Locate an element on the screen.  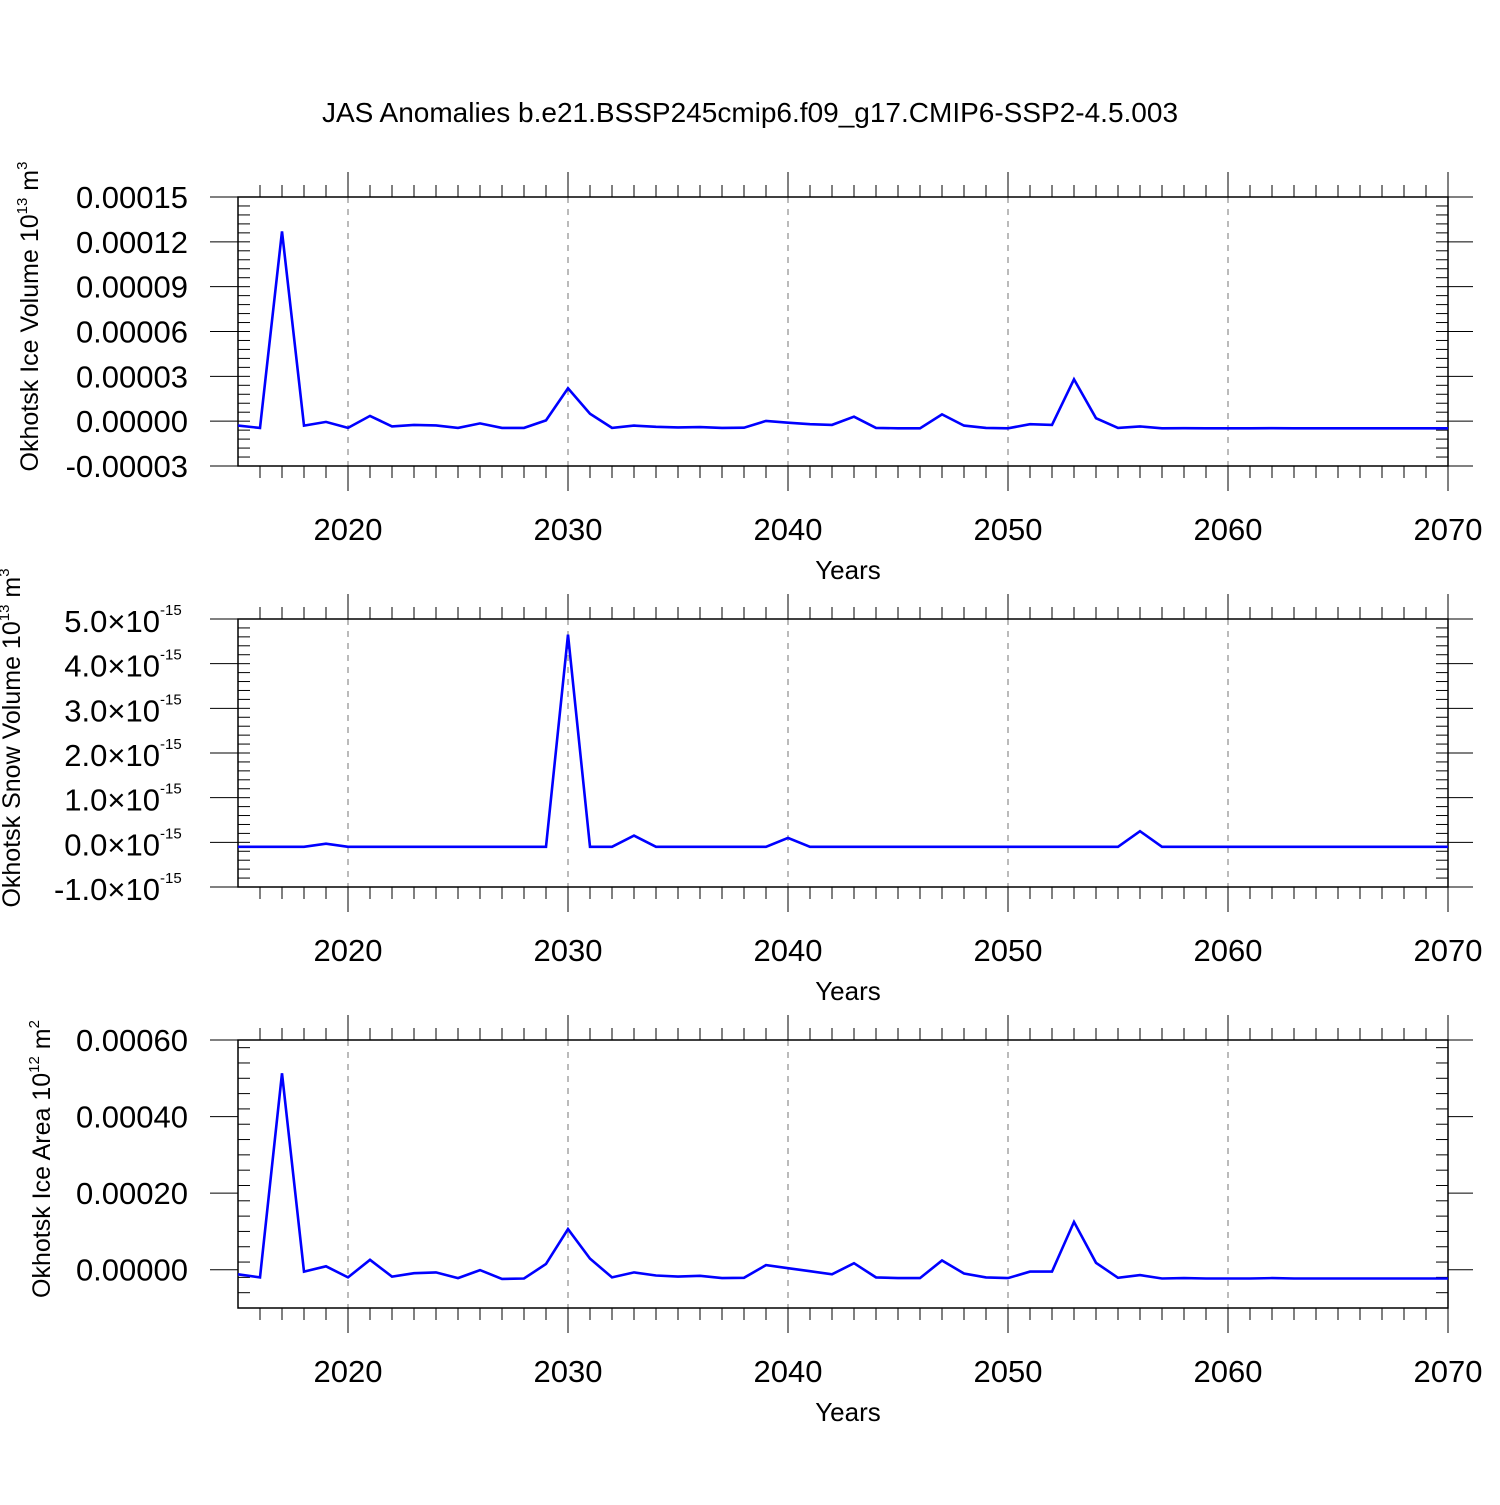
y-tick-mantissa: 4.0 is located at coordinates (85, 666).